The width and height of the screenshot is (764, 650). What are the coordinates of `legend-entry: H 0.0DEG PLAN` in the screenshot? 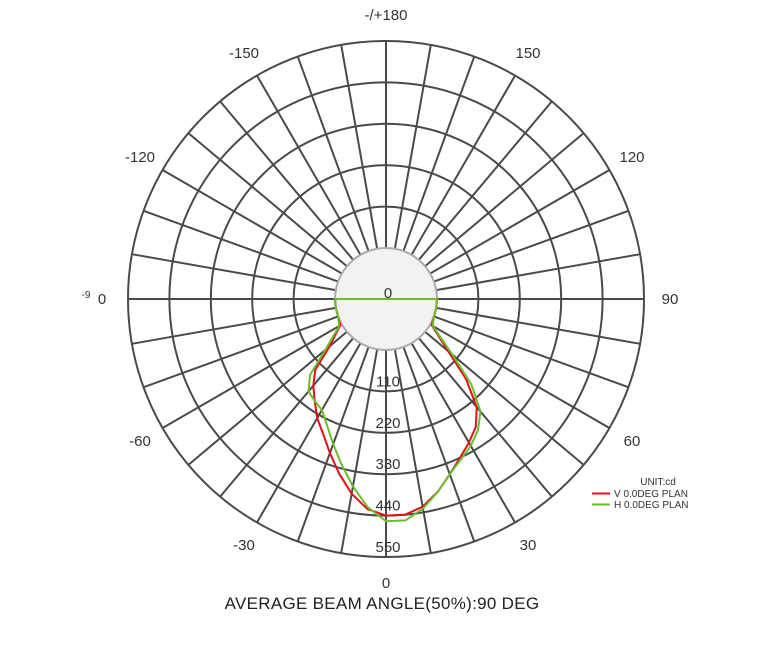 It's located at (651, 505).